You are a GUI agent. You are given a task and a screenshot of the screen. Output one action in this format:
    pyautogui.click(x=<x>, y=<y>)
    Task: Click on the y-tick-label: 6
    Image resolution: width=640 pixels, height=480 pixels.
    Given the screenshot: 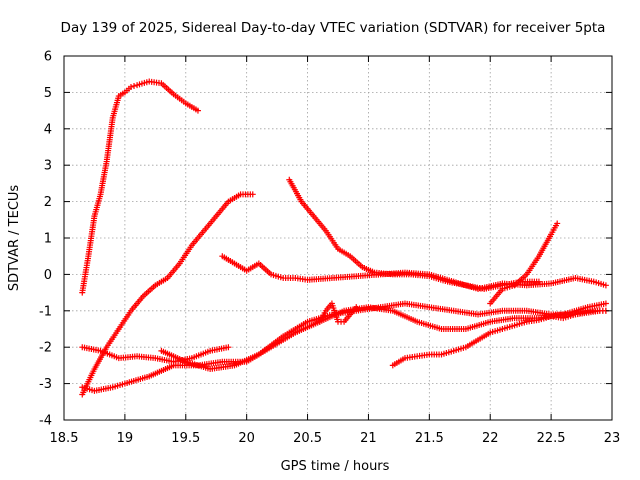 What is the action you would take?
    pyautogui.click(x=48, y=57)
    